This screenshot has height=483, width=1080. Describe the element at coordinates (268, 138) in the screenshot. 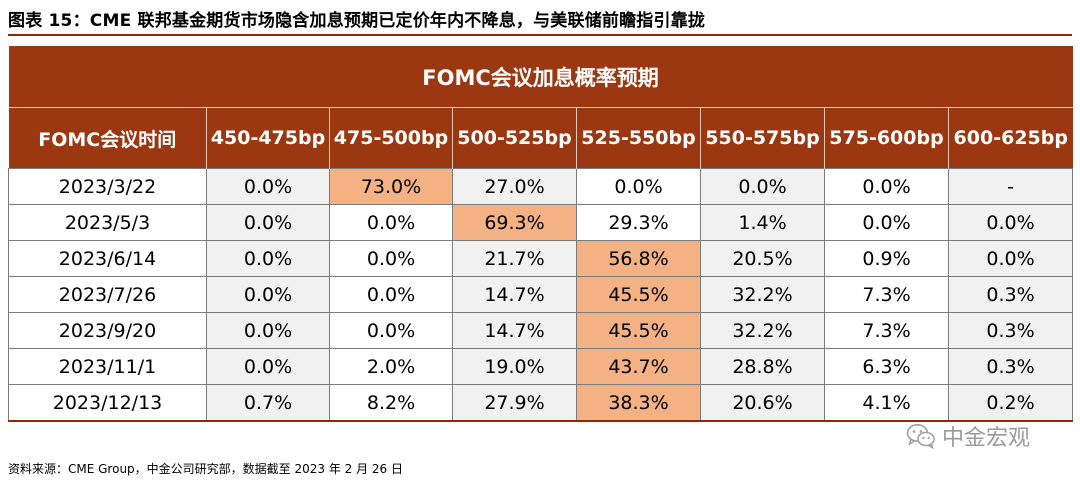

I see `header-450-475bp: 450-475bp` at that location.